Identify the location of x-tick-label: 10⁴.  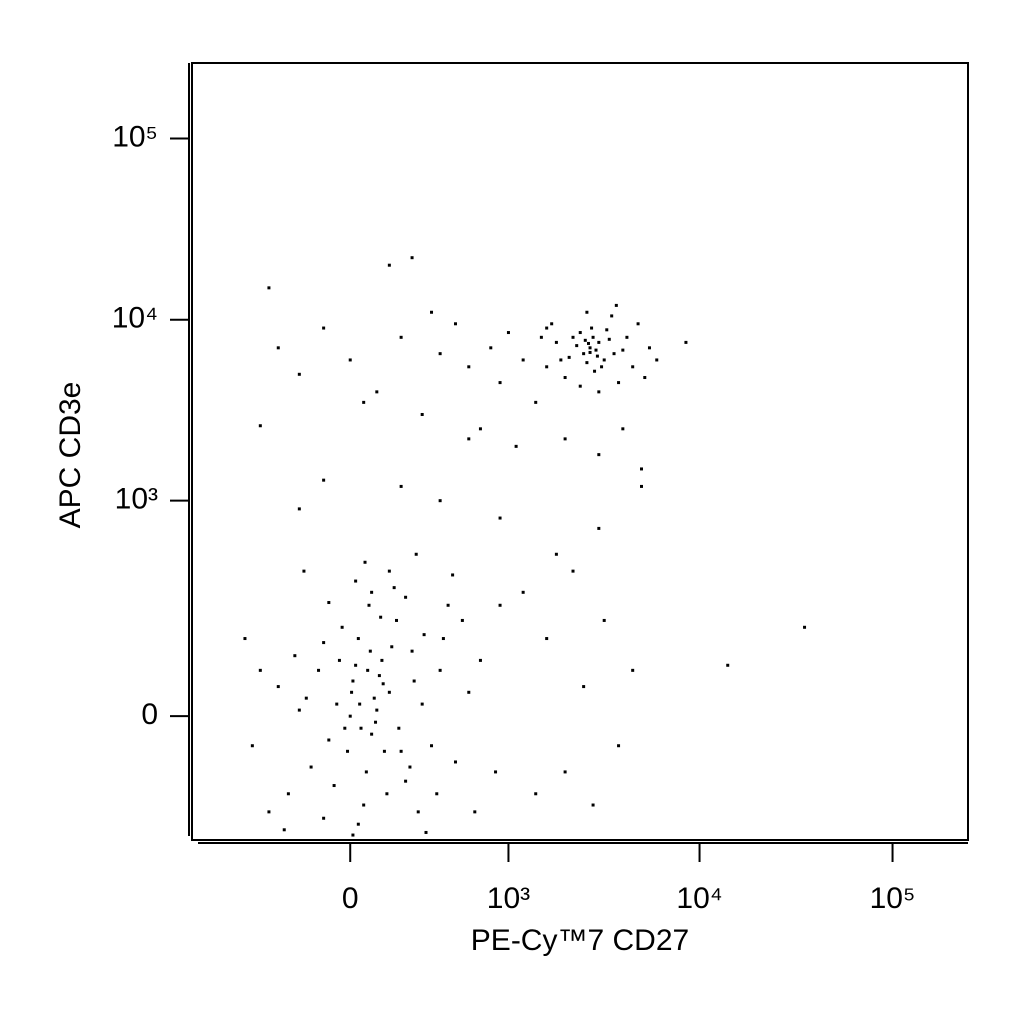
(699, 898).